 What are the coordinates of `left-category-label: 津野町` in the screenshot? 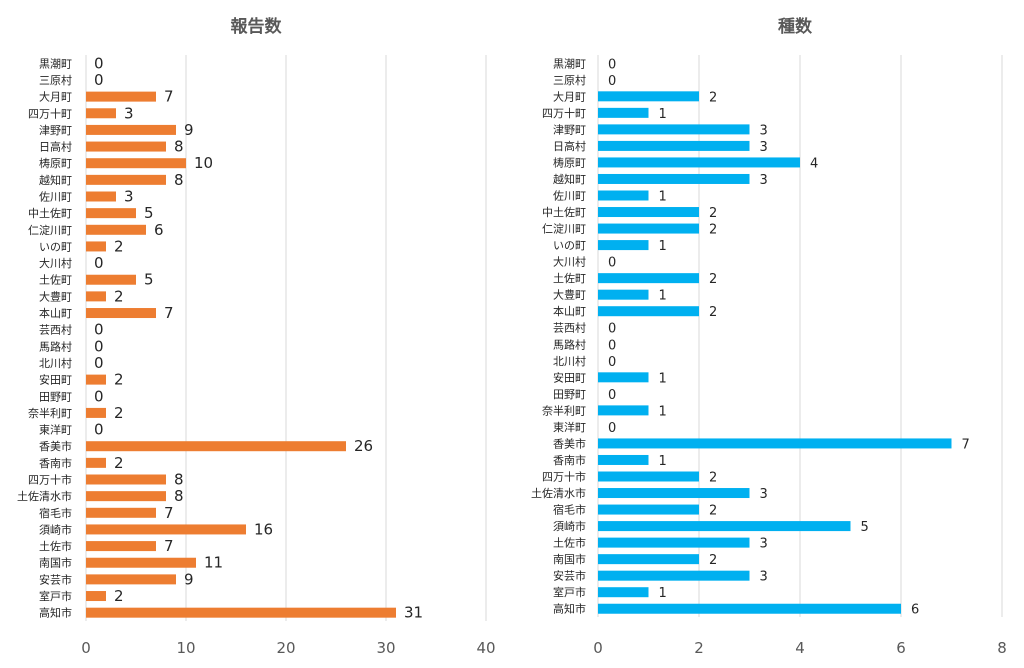 It's located at (55, 130).